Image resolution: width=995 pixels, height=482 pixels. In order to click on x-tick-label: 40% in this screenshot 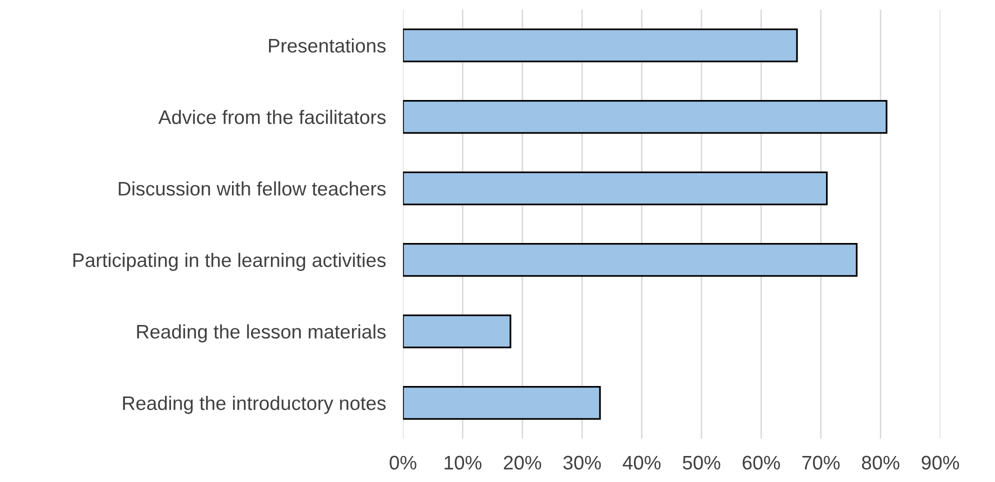, I will do `click(641, 463)`.